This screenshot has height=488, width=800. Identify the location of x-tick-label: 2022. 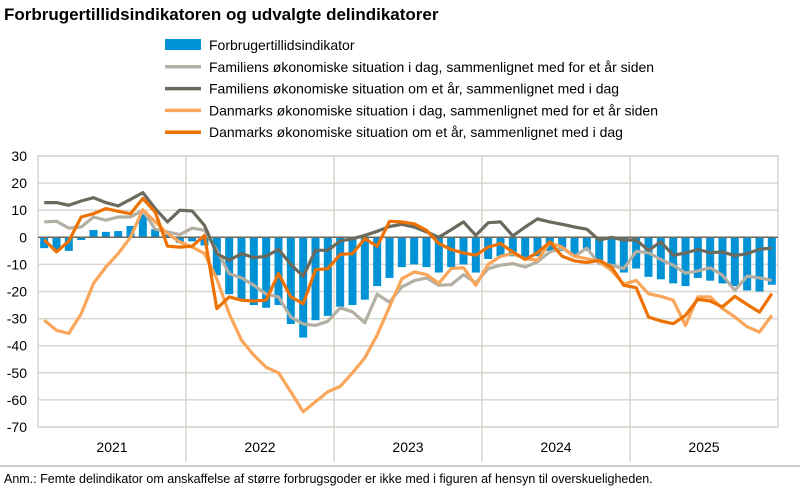
(259, 447).